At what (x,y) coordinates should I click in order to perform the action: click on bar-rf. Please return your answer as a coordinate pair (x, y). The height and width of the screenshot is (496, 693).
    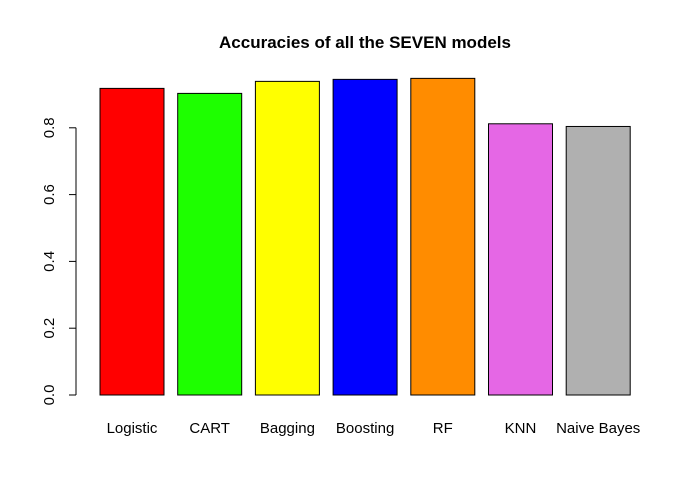
    Looking at the image, I should click on (443, 236).